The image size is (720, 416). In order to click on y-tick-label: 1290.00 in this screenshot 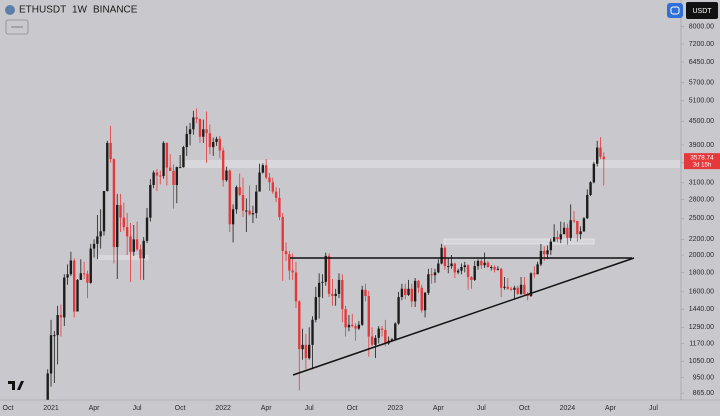, I will do `click(701, 327)`.